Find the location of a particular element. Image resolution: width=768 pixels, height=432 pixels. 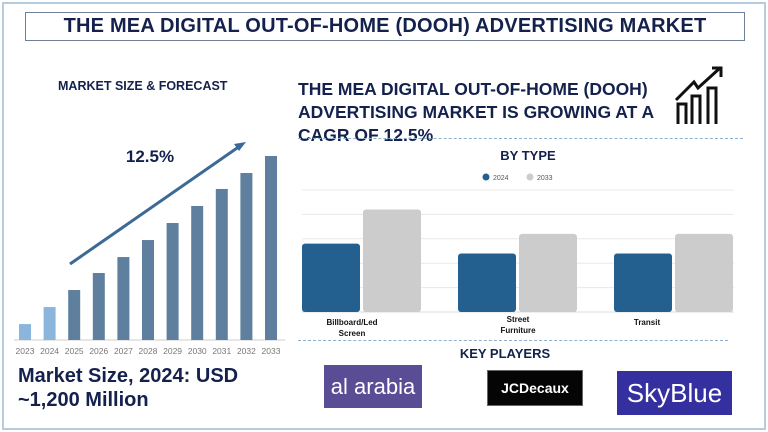

legend-label-2033: 2033 is located at coordinates (545, 178).